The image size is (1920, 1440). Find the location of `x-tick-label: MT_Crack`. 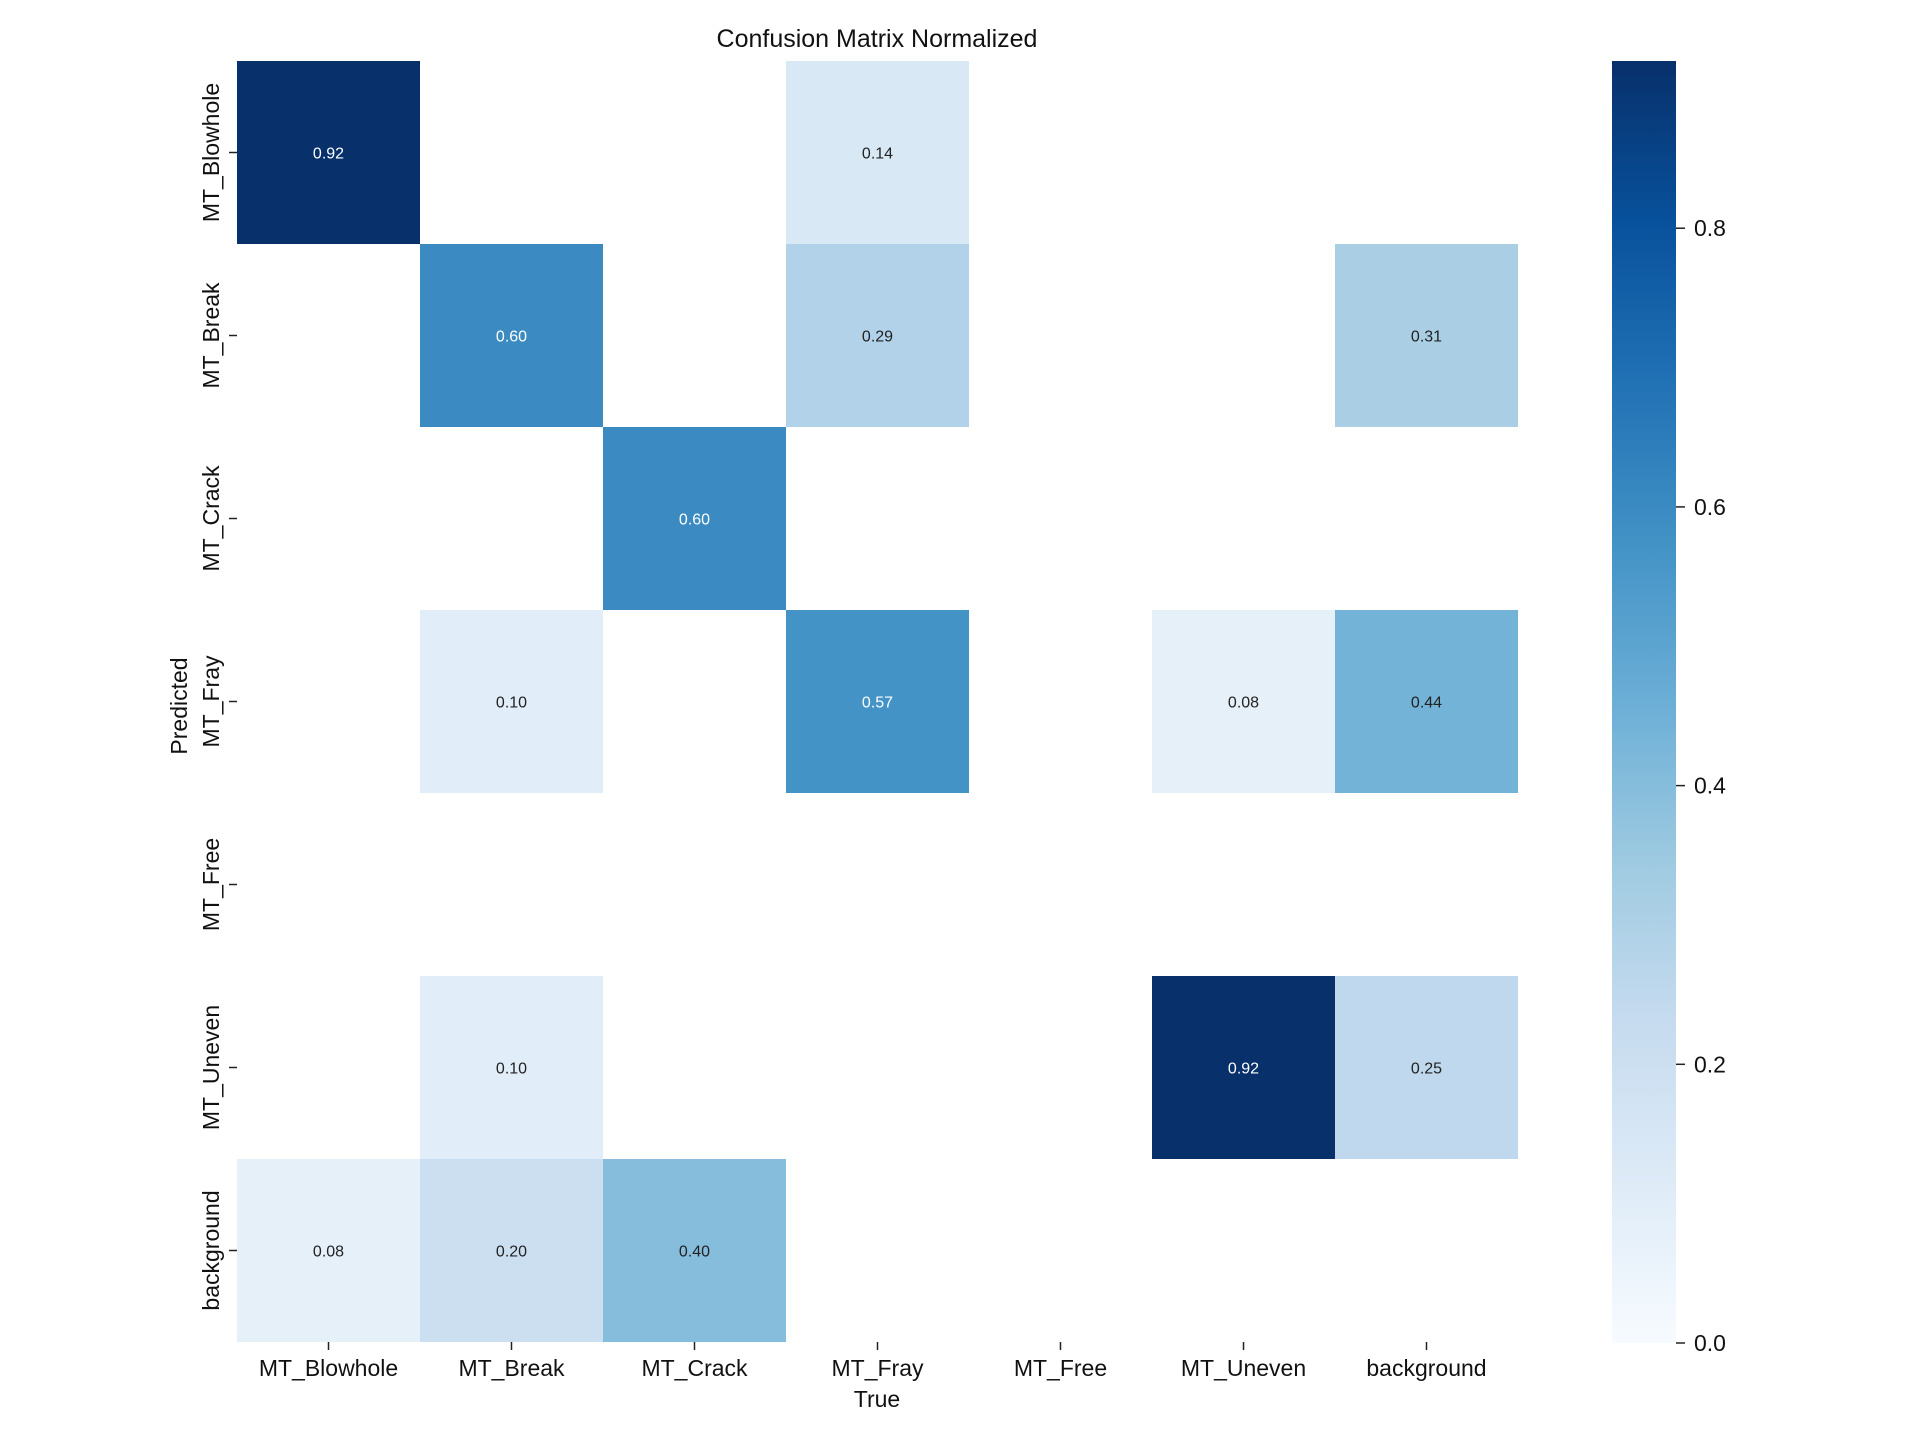

x-tick-label: MT_Crack is located at coordinates (694, 1368).